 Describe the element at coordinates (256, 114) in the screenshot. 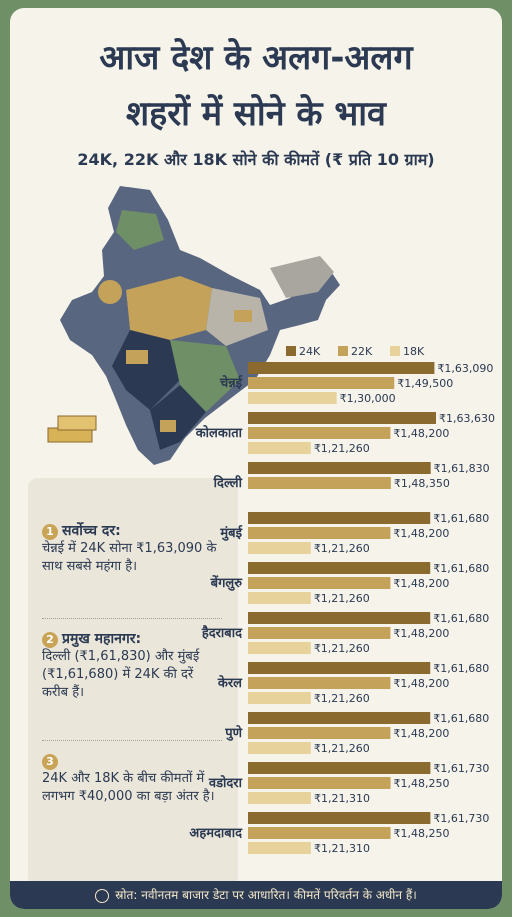

I see `title-line-2: शहरों में सोने के भाव` at that location.